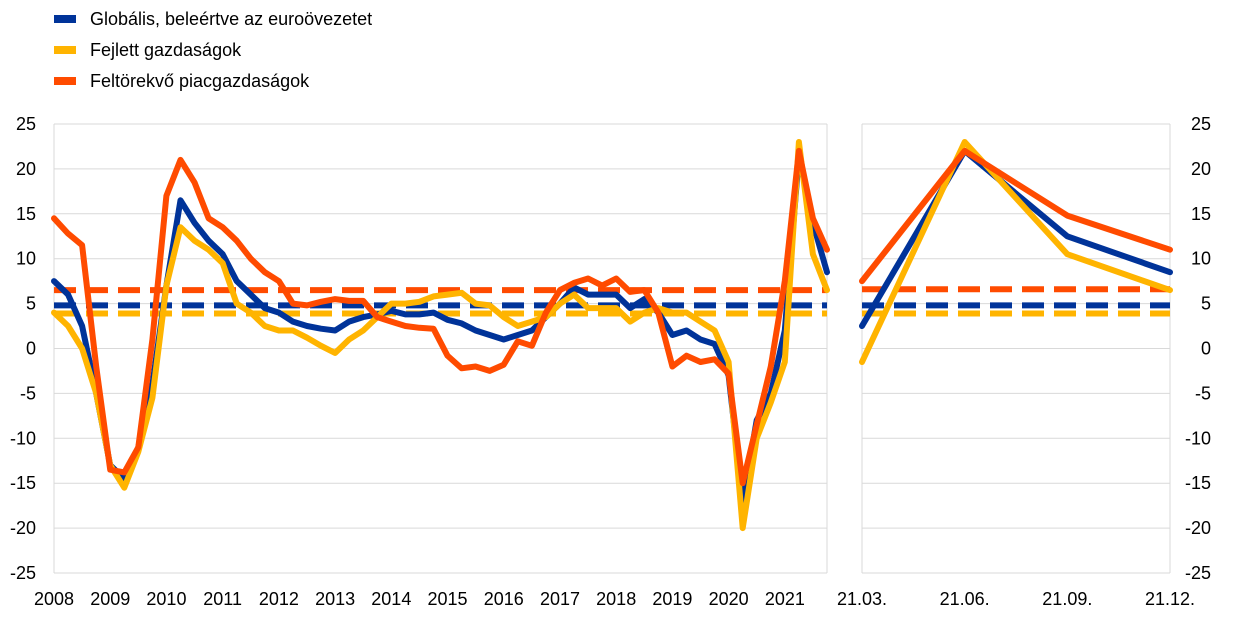 This screenshot has width=1240, height=620. Describe the element at coordinates (1016, 599) in the screenshot. I see `right-x-tick-labels: 21.03. 21.06. 21.09. 21.12.` at that location.